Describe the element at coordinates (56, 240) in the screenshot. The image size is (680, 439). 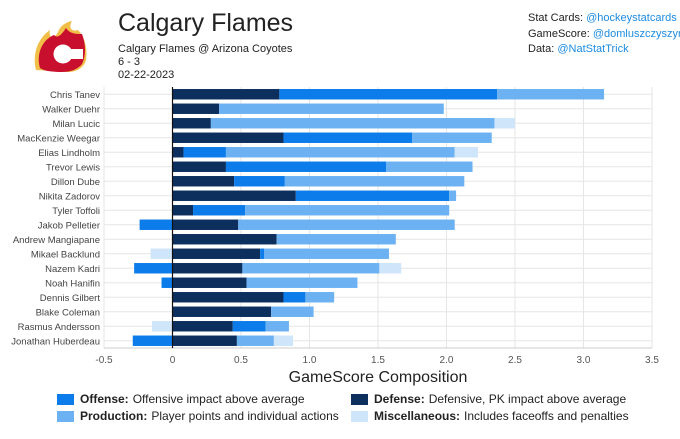
I see `player-name-label: Andrew Mangiapane` at that location.